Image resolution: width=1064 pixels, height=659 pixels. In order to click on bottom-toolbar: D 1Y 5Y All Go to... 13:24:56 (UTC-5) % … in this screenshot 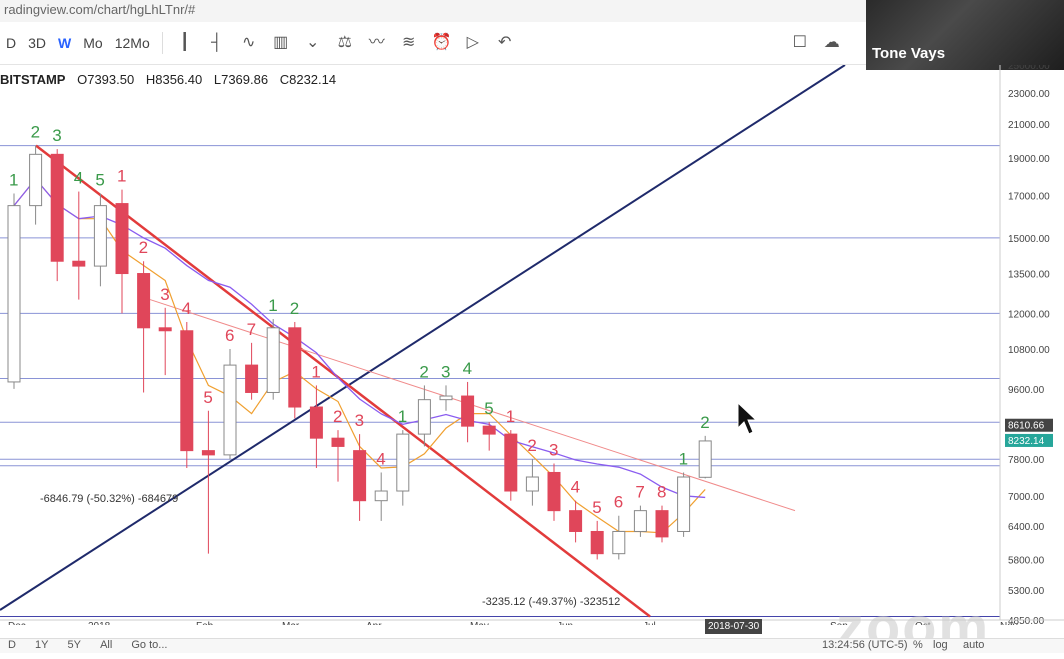, I will do `click(532, 645)`.